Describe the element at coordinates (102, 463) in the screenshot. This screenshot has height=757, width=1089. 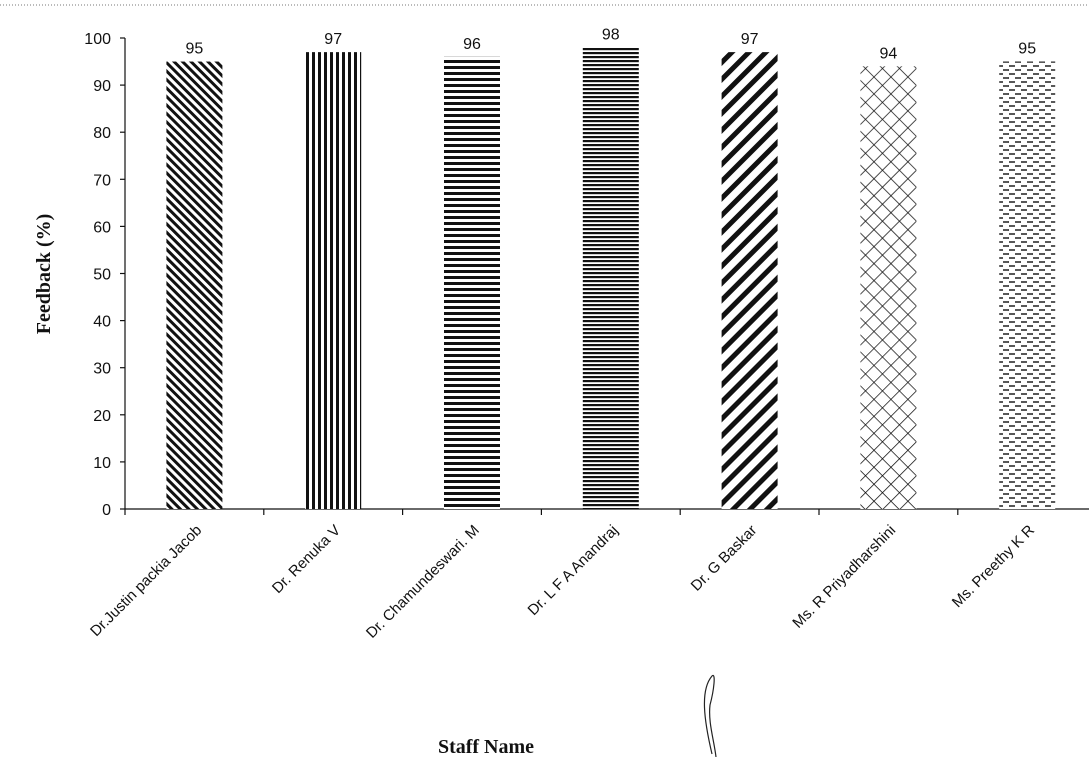
I see `y-tick-label: 10` at that location.